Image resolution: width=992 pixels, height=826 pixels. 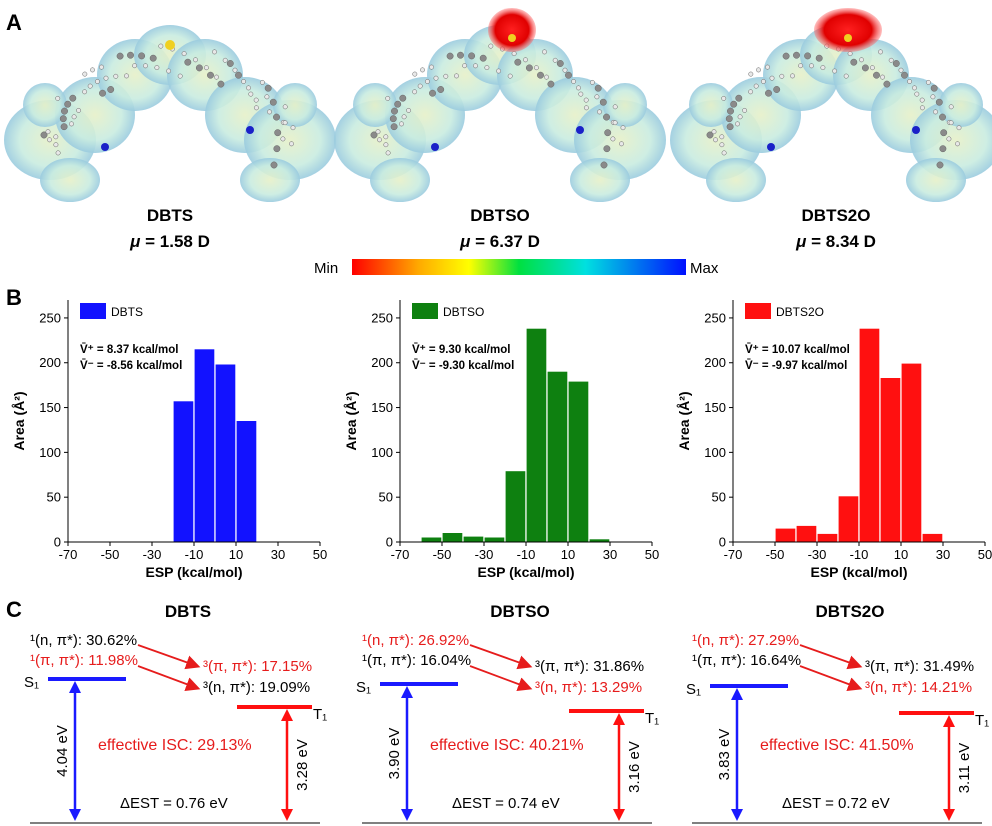 I want to click on s1-composition: ¹(n, π*): 27.29%, so click(x=745, y=640).